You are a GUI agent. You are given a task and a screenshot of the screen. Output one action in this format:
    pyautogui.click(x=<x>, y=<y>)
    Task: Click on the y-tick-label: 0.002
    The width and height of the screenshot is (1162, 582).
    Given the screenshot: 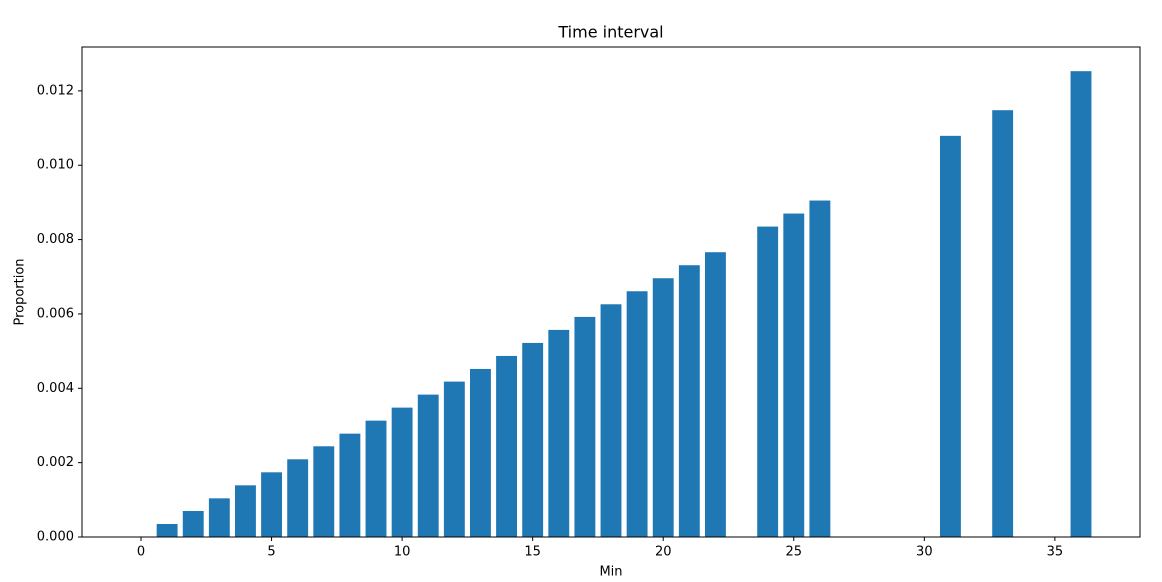 What is the action you would take?
    pyautogui.click(x=55, y=462)
    